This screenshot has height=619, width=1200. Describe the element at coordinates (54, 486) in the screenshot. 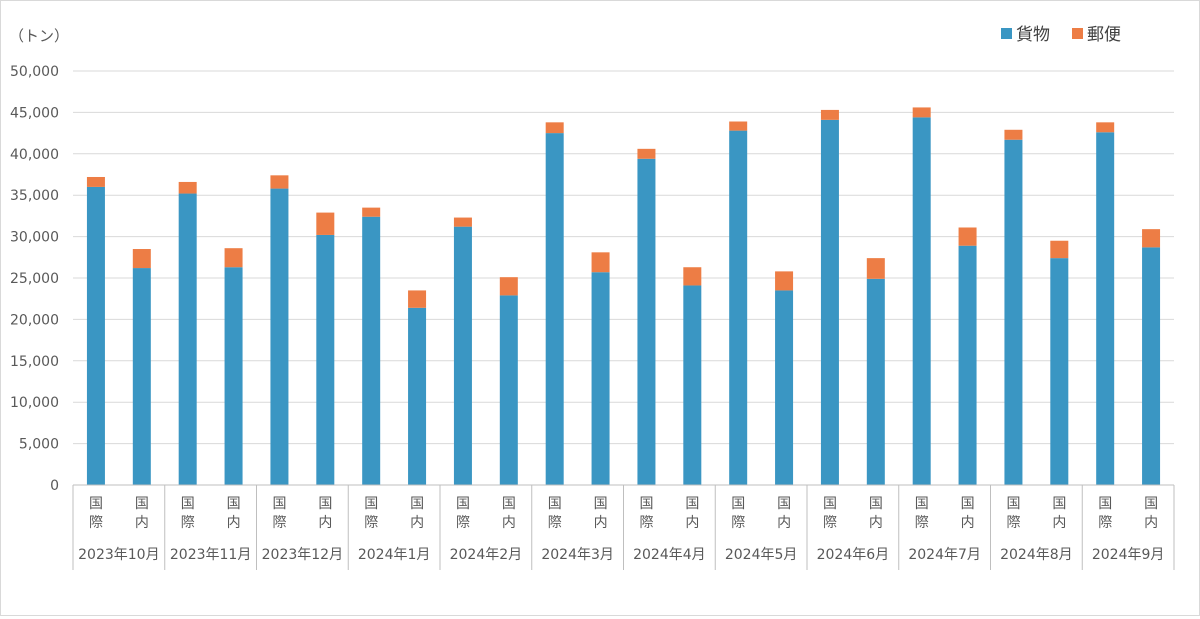

I see `y-tick-label: 0` at that location.